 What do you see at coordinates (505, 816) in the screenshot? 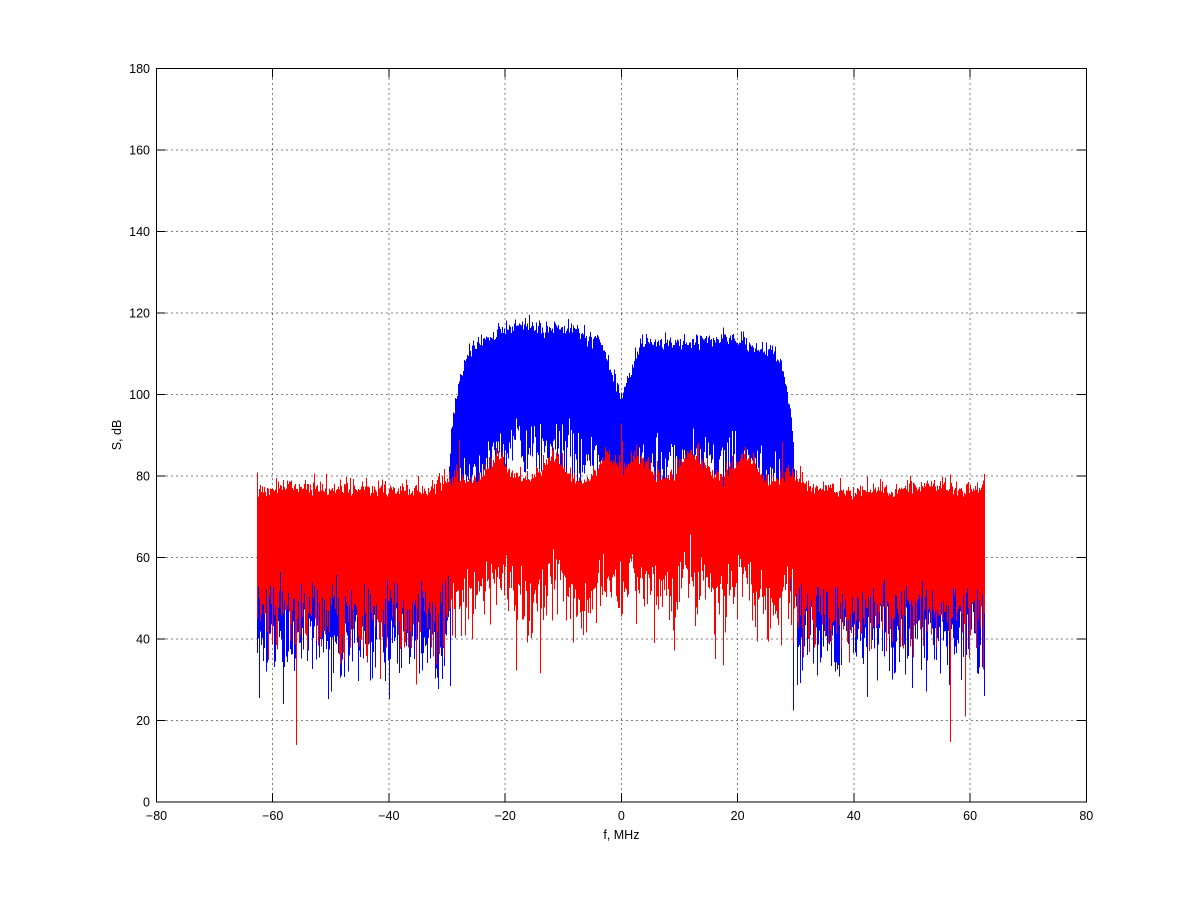
I see `svg-text: −20` at bounding box center [505, 816].